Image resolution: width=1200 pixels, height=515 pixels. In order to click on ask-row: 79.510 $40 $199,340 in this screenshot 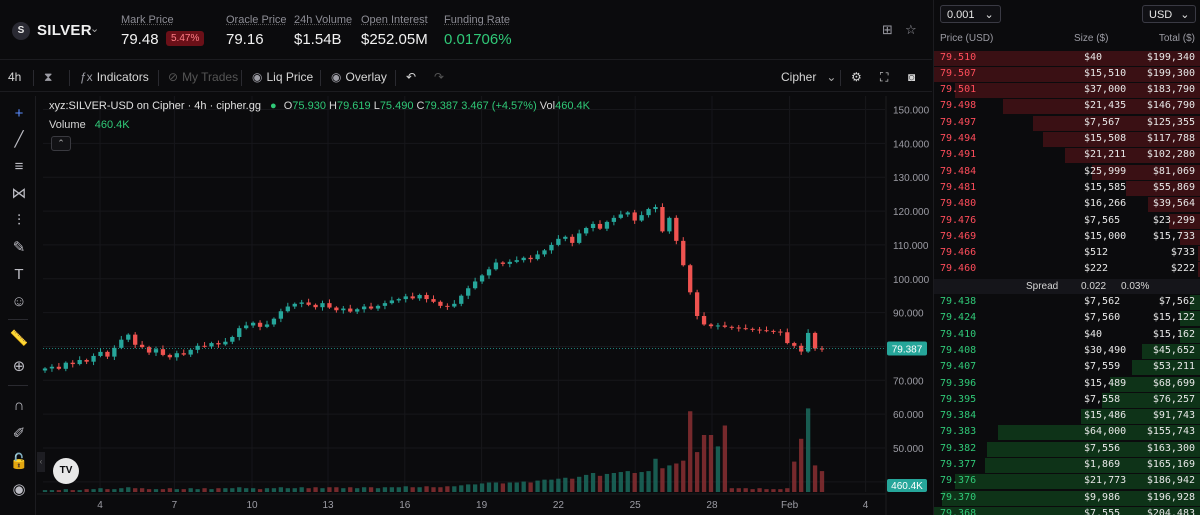, I will do `click(1067, 58)`.